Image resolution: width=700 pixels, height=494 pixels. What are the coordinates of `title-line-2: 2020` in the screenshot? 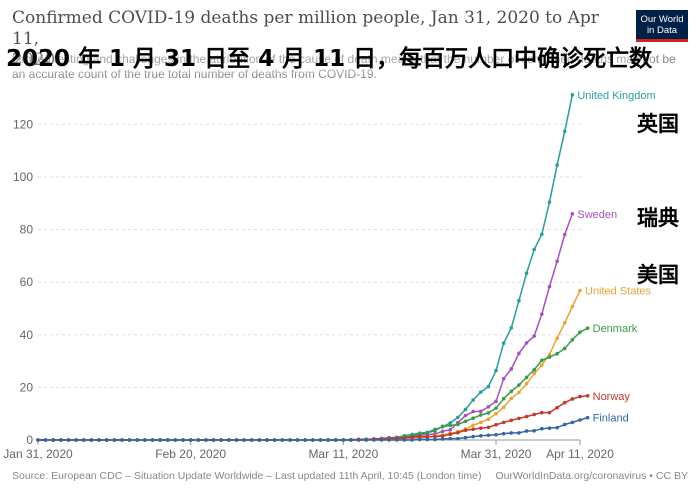 It's located at (34, 60).